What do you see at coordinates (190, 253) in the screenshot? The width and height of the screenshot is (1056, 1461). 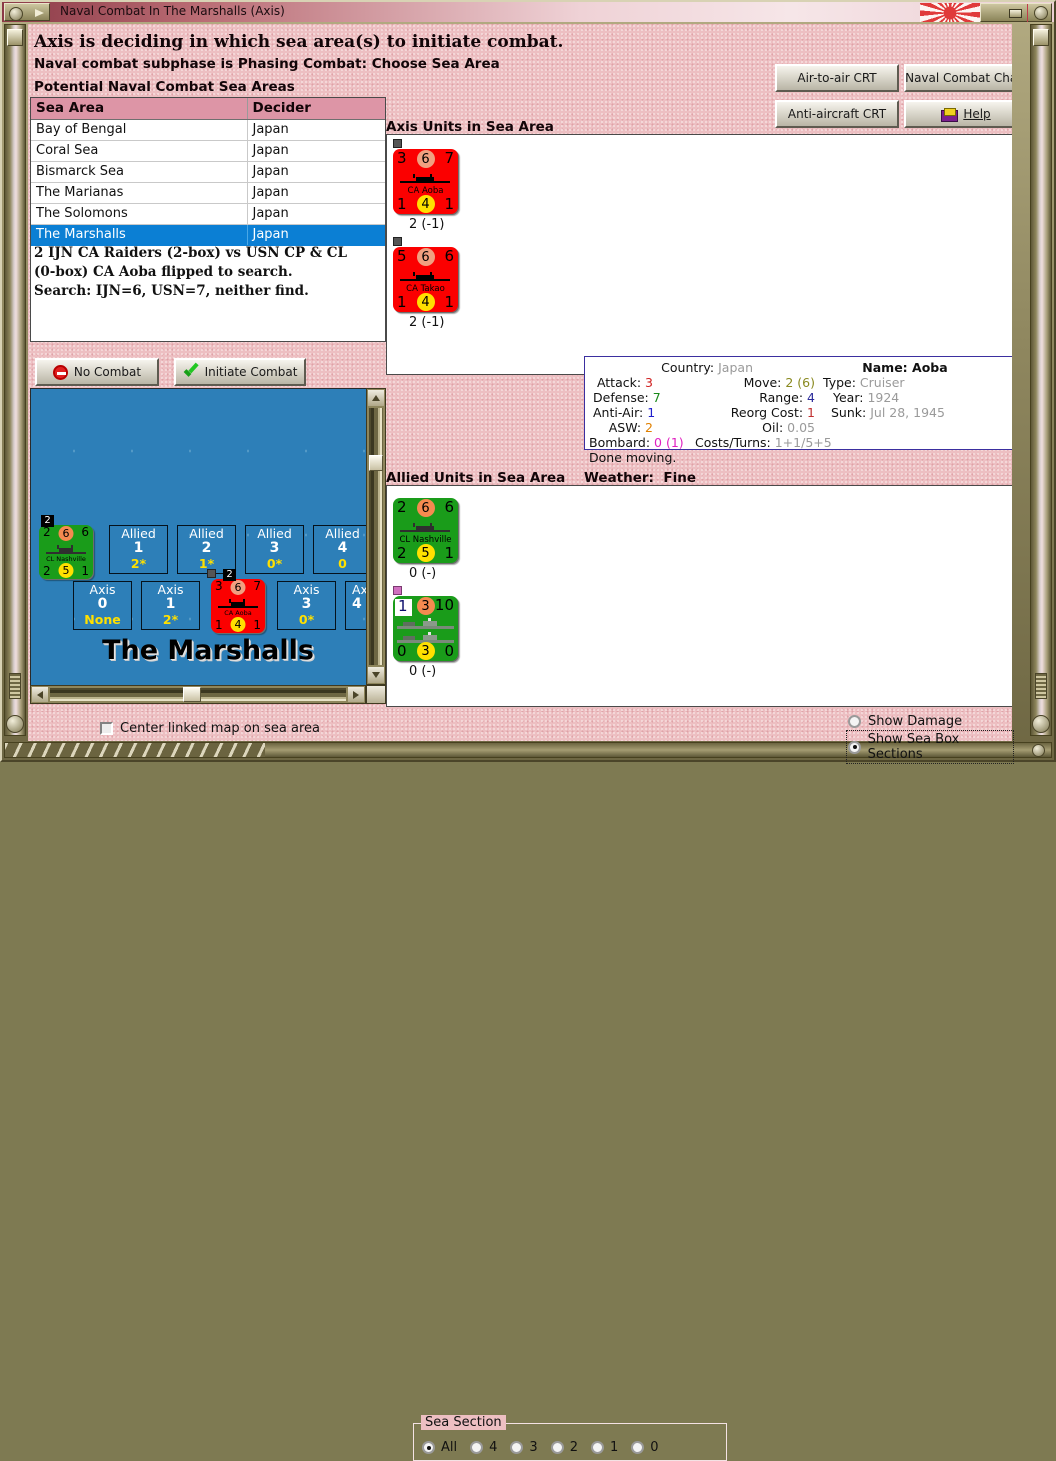 I see `combat-log-line: 2 IJN CA Raiders (2-box) vs USN CP & CL` at bounding box center [190, 253].